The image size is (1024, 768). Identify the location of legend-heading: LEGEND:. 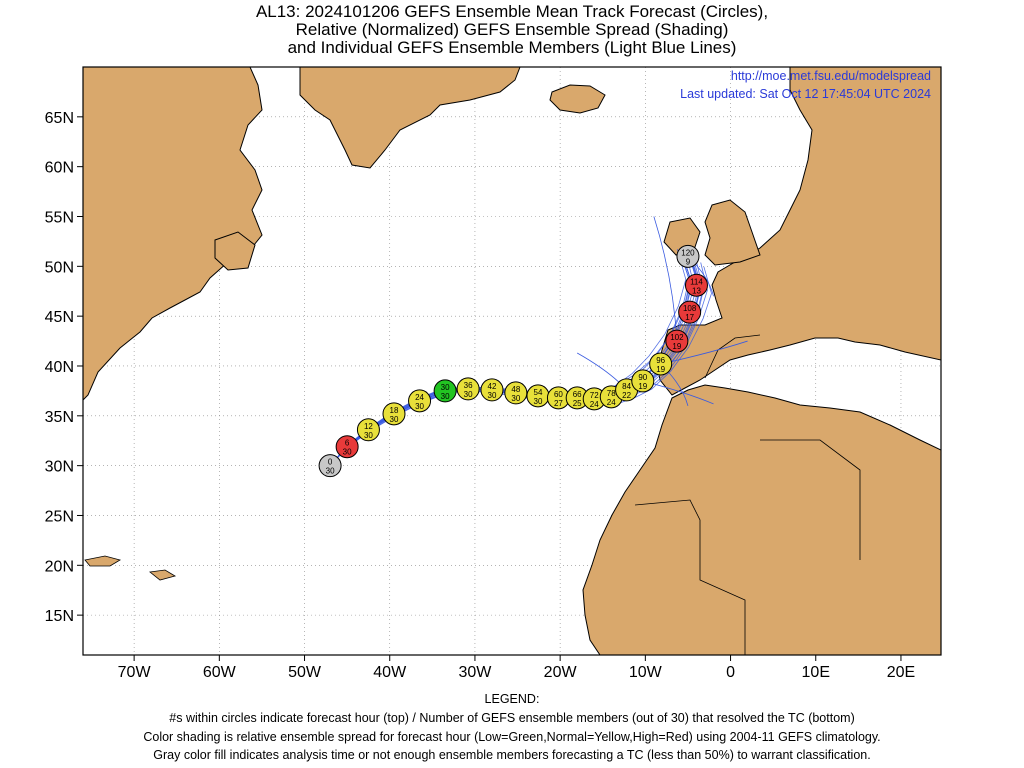
(512, 699).